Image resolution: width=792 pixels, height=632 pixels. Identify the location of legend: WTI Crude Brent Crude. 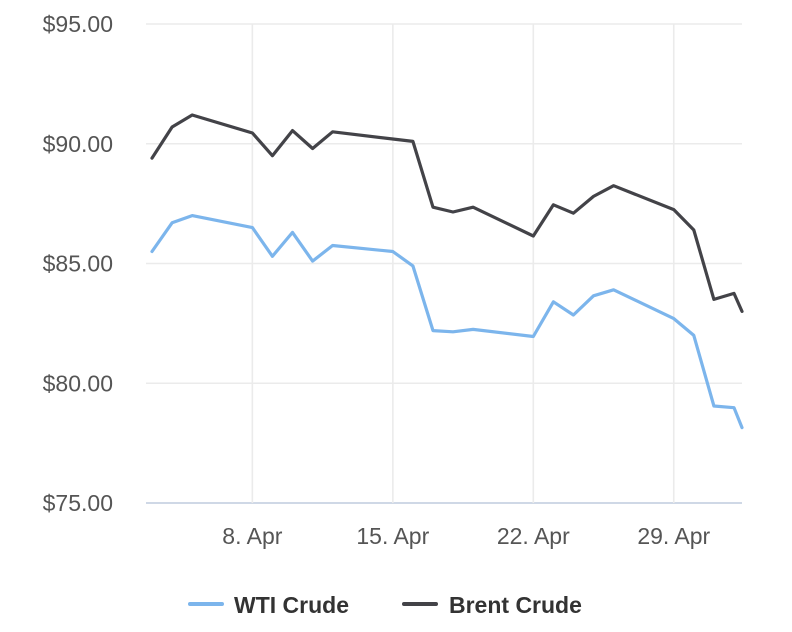
(385, 605).